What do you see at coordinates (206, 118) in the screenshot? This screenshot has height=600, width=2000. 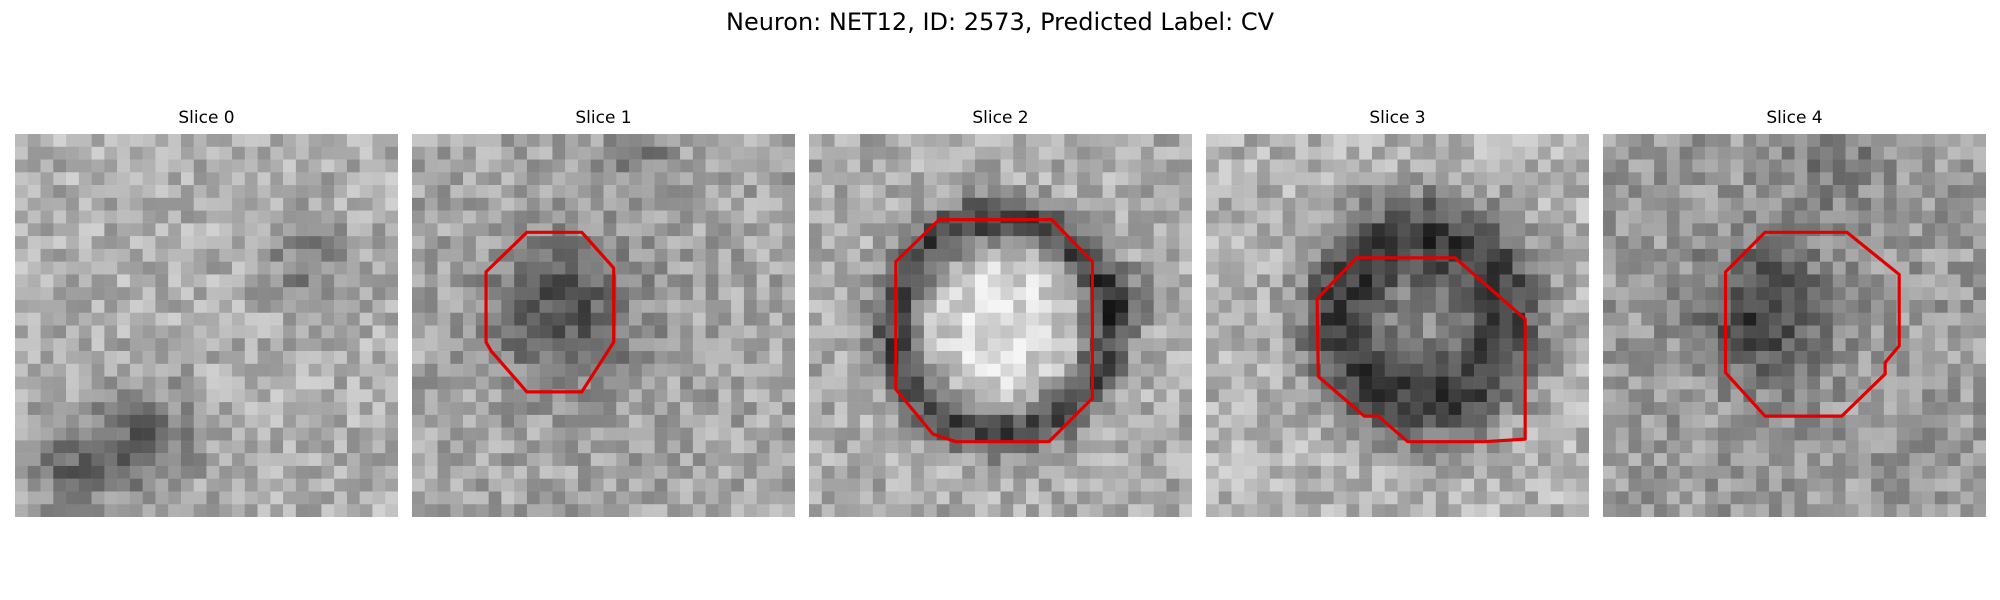 I see `slice-title-0: Slice 0` at bounding box center [206, 118].